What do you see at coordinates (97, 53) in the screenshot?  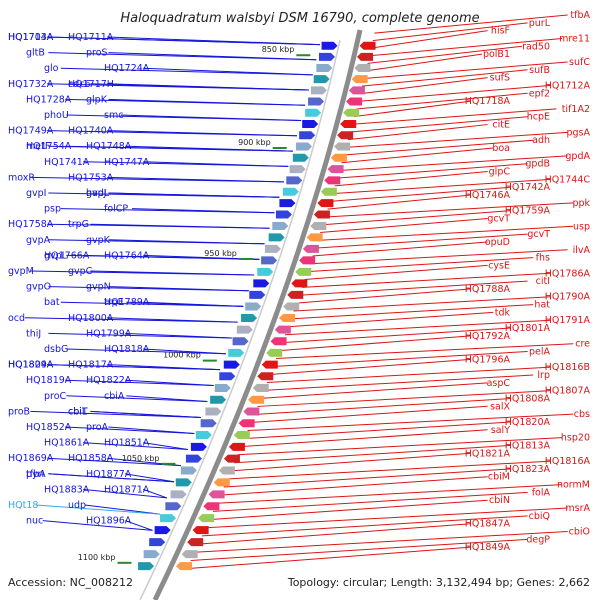 I see `left-gene-label: proS` at bounding box center [97, 53].